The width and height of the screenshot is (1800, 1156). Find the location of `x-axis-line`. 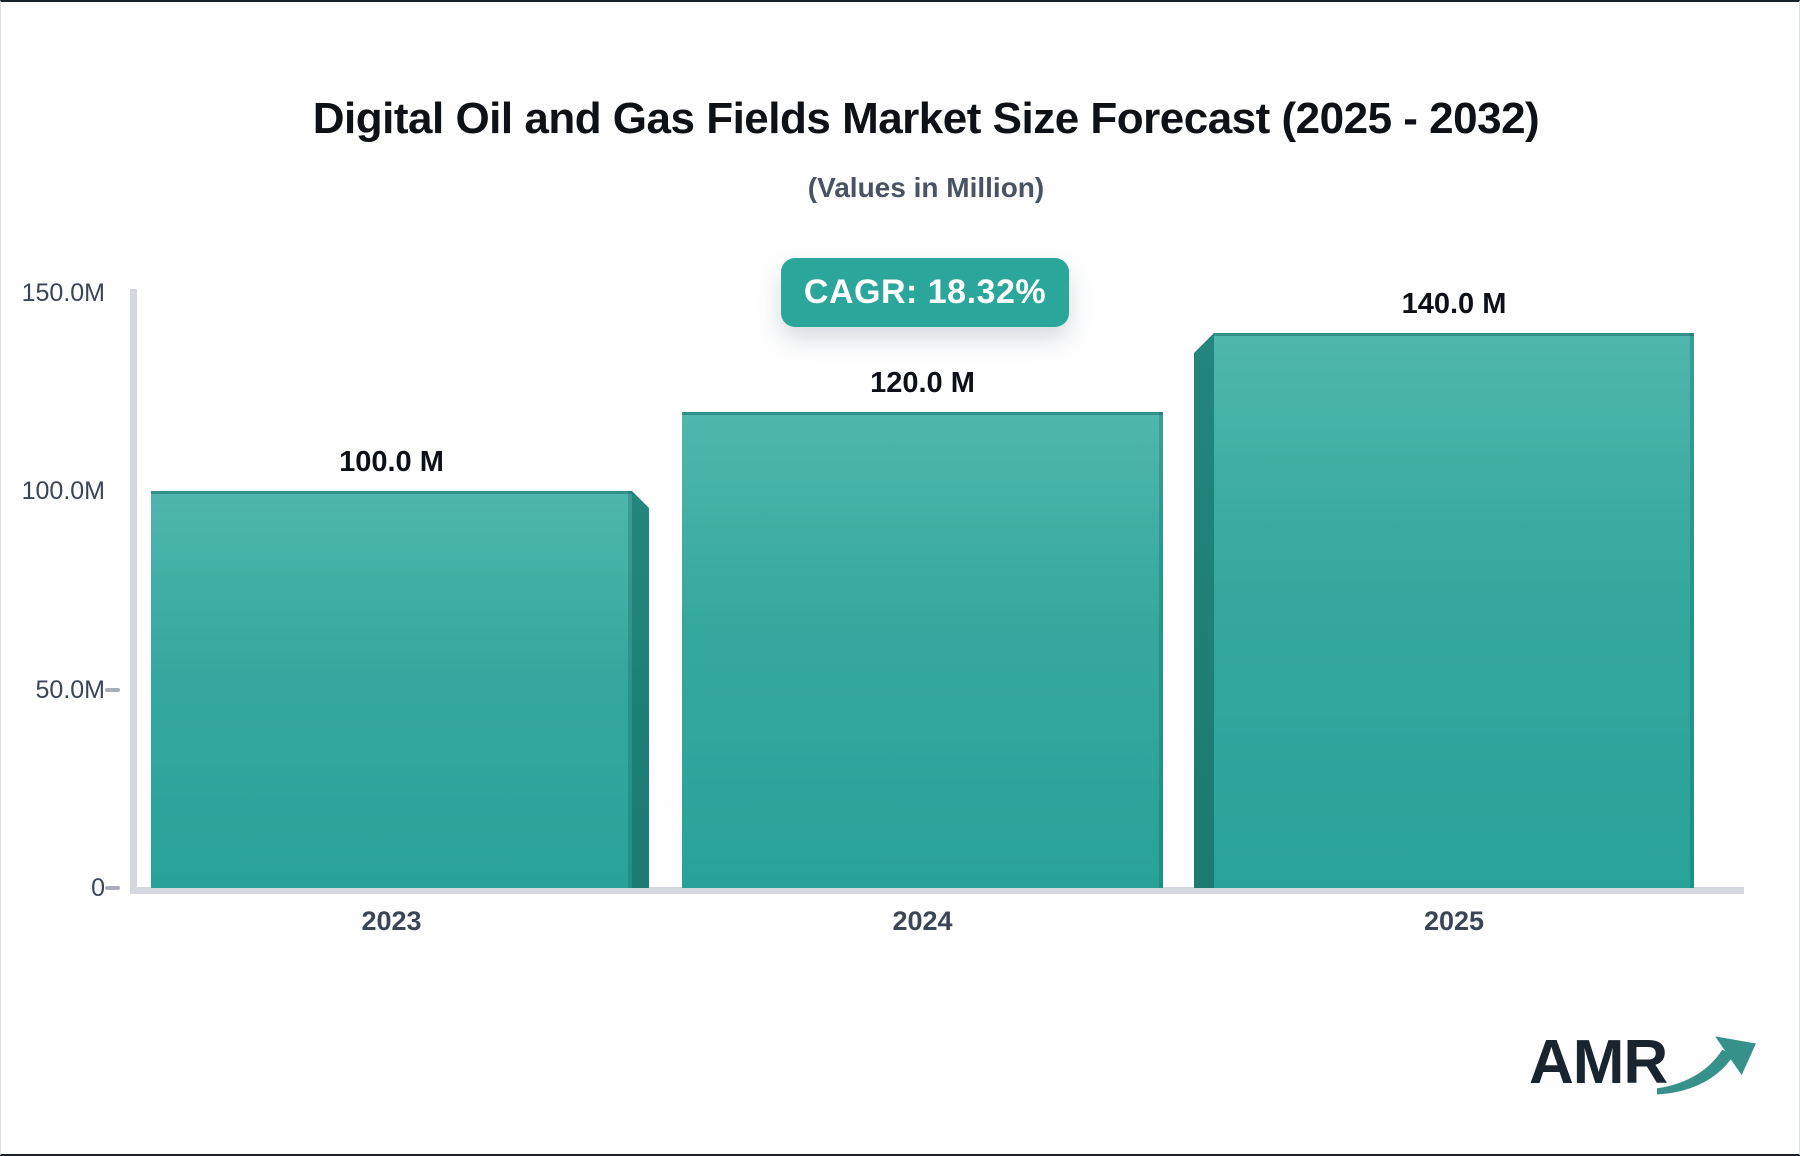

x-axis-line is located at coordinates (937, 890).